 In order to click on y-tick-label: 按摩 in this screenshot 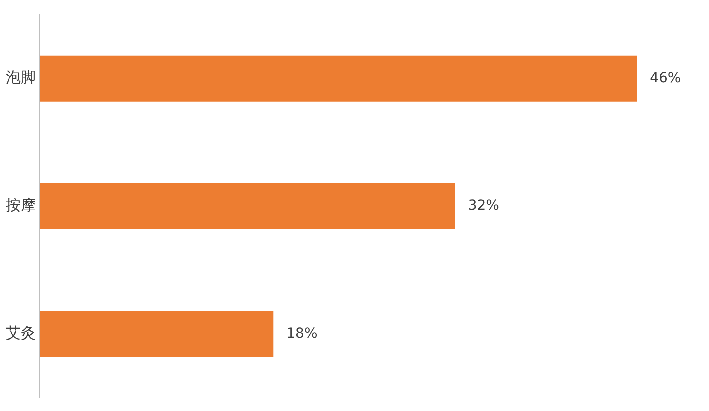, I will do `click(21, 205)`.